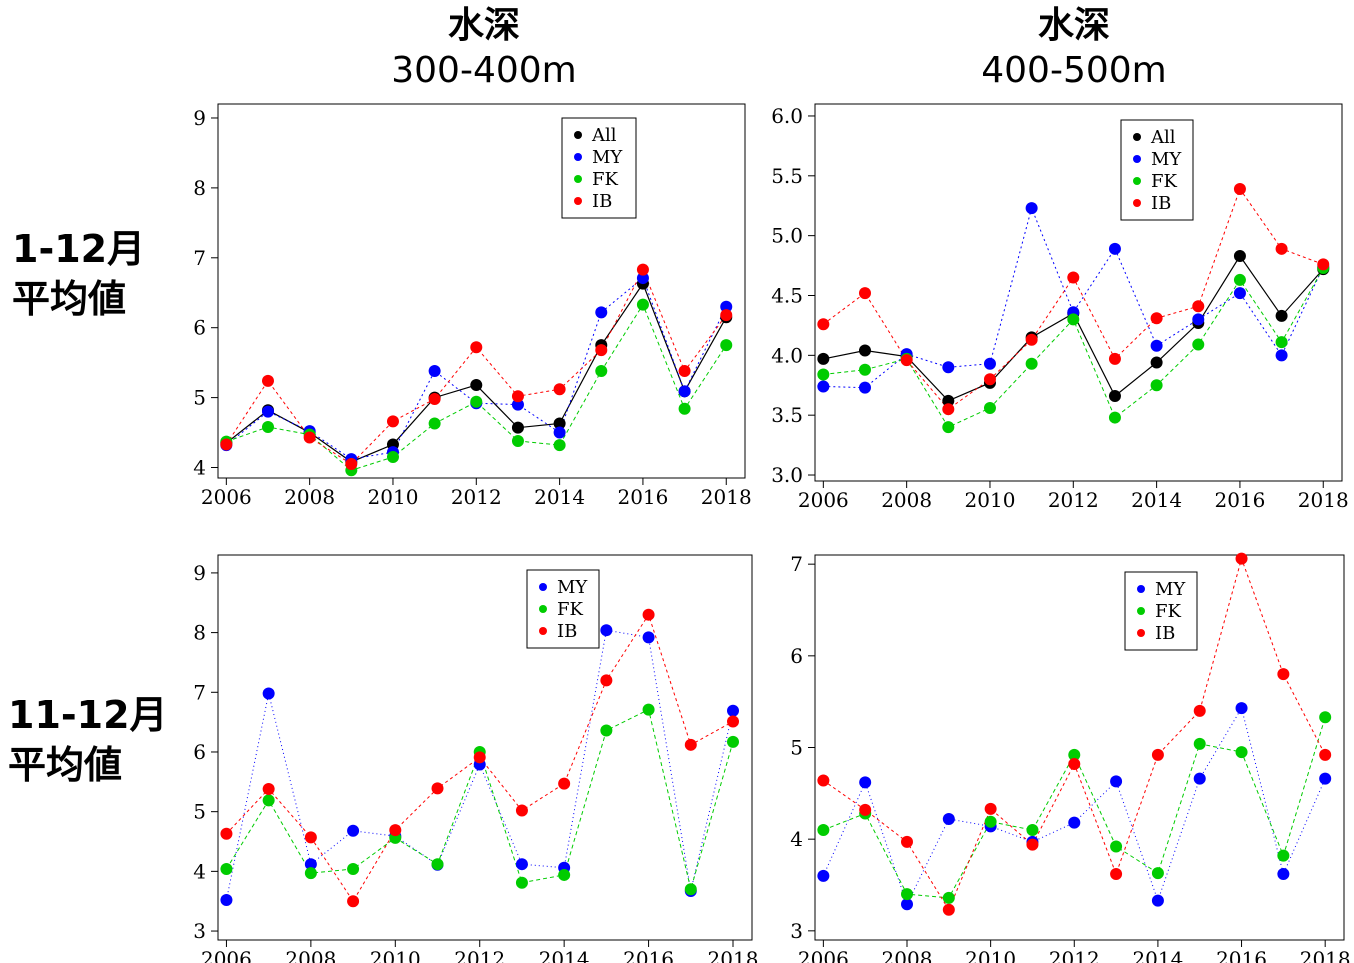  Describe the element at coordinates (199, 633) in the screenshot. I see `chart3-ytick-label: 8` at that location.